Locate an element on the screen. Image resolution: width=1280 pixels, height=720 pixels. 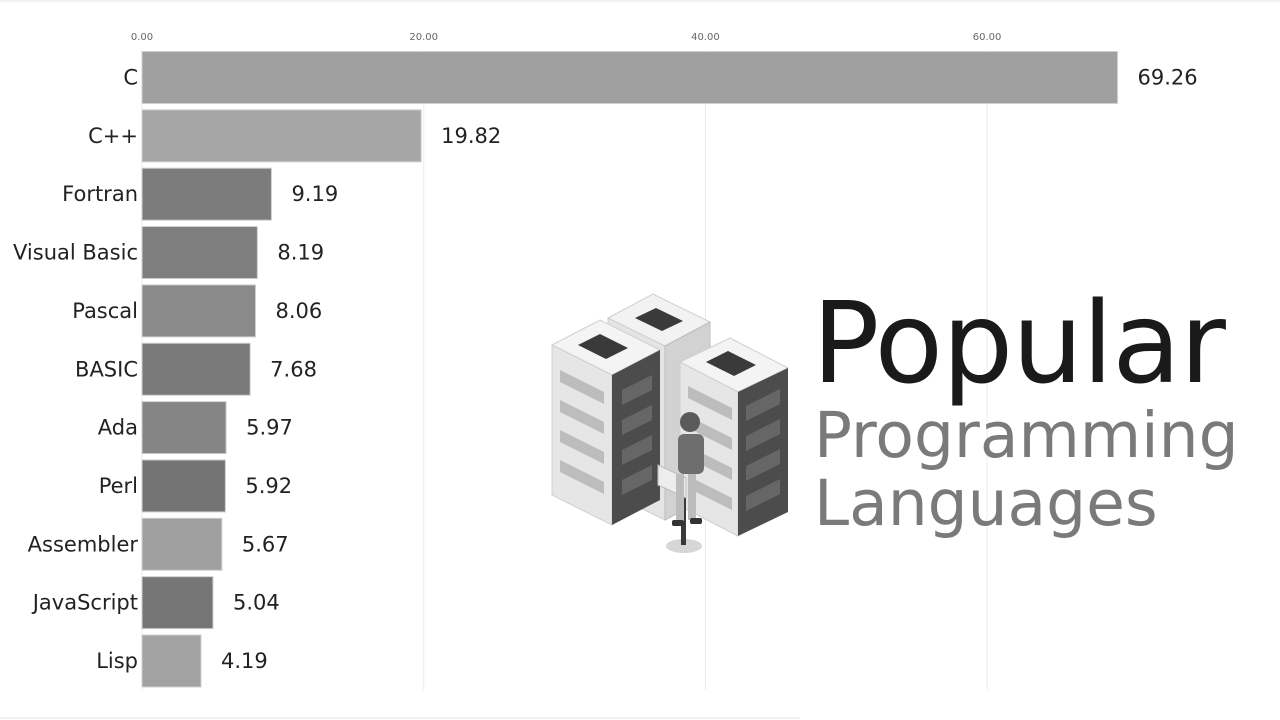
value-label: 5.04 is located at coordinates (256, 603).